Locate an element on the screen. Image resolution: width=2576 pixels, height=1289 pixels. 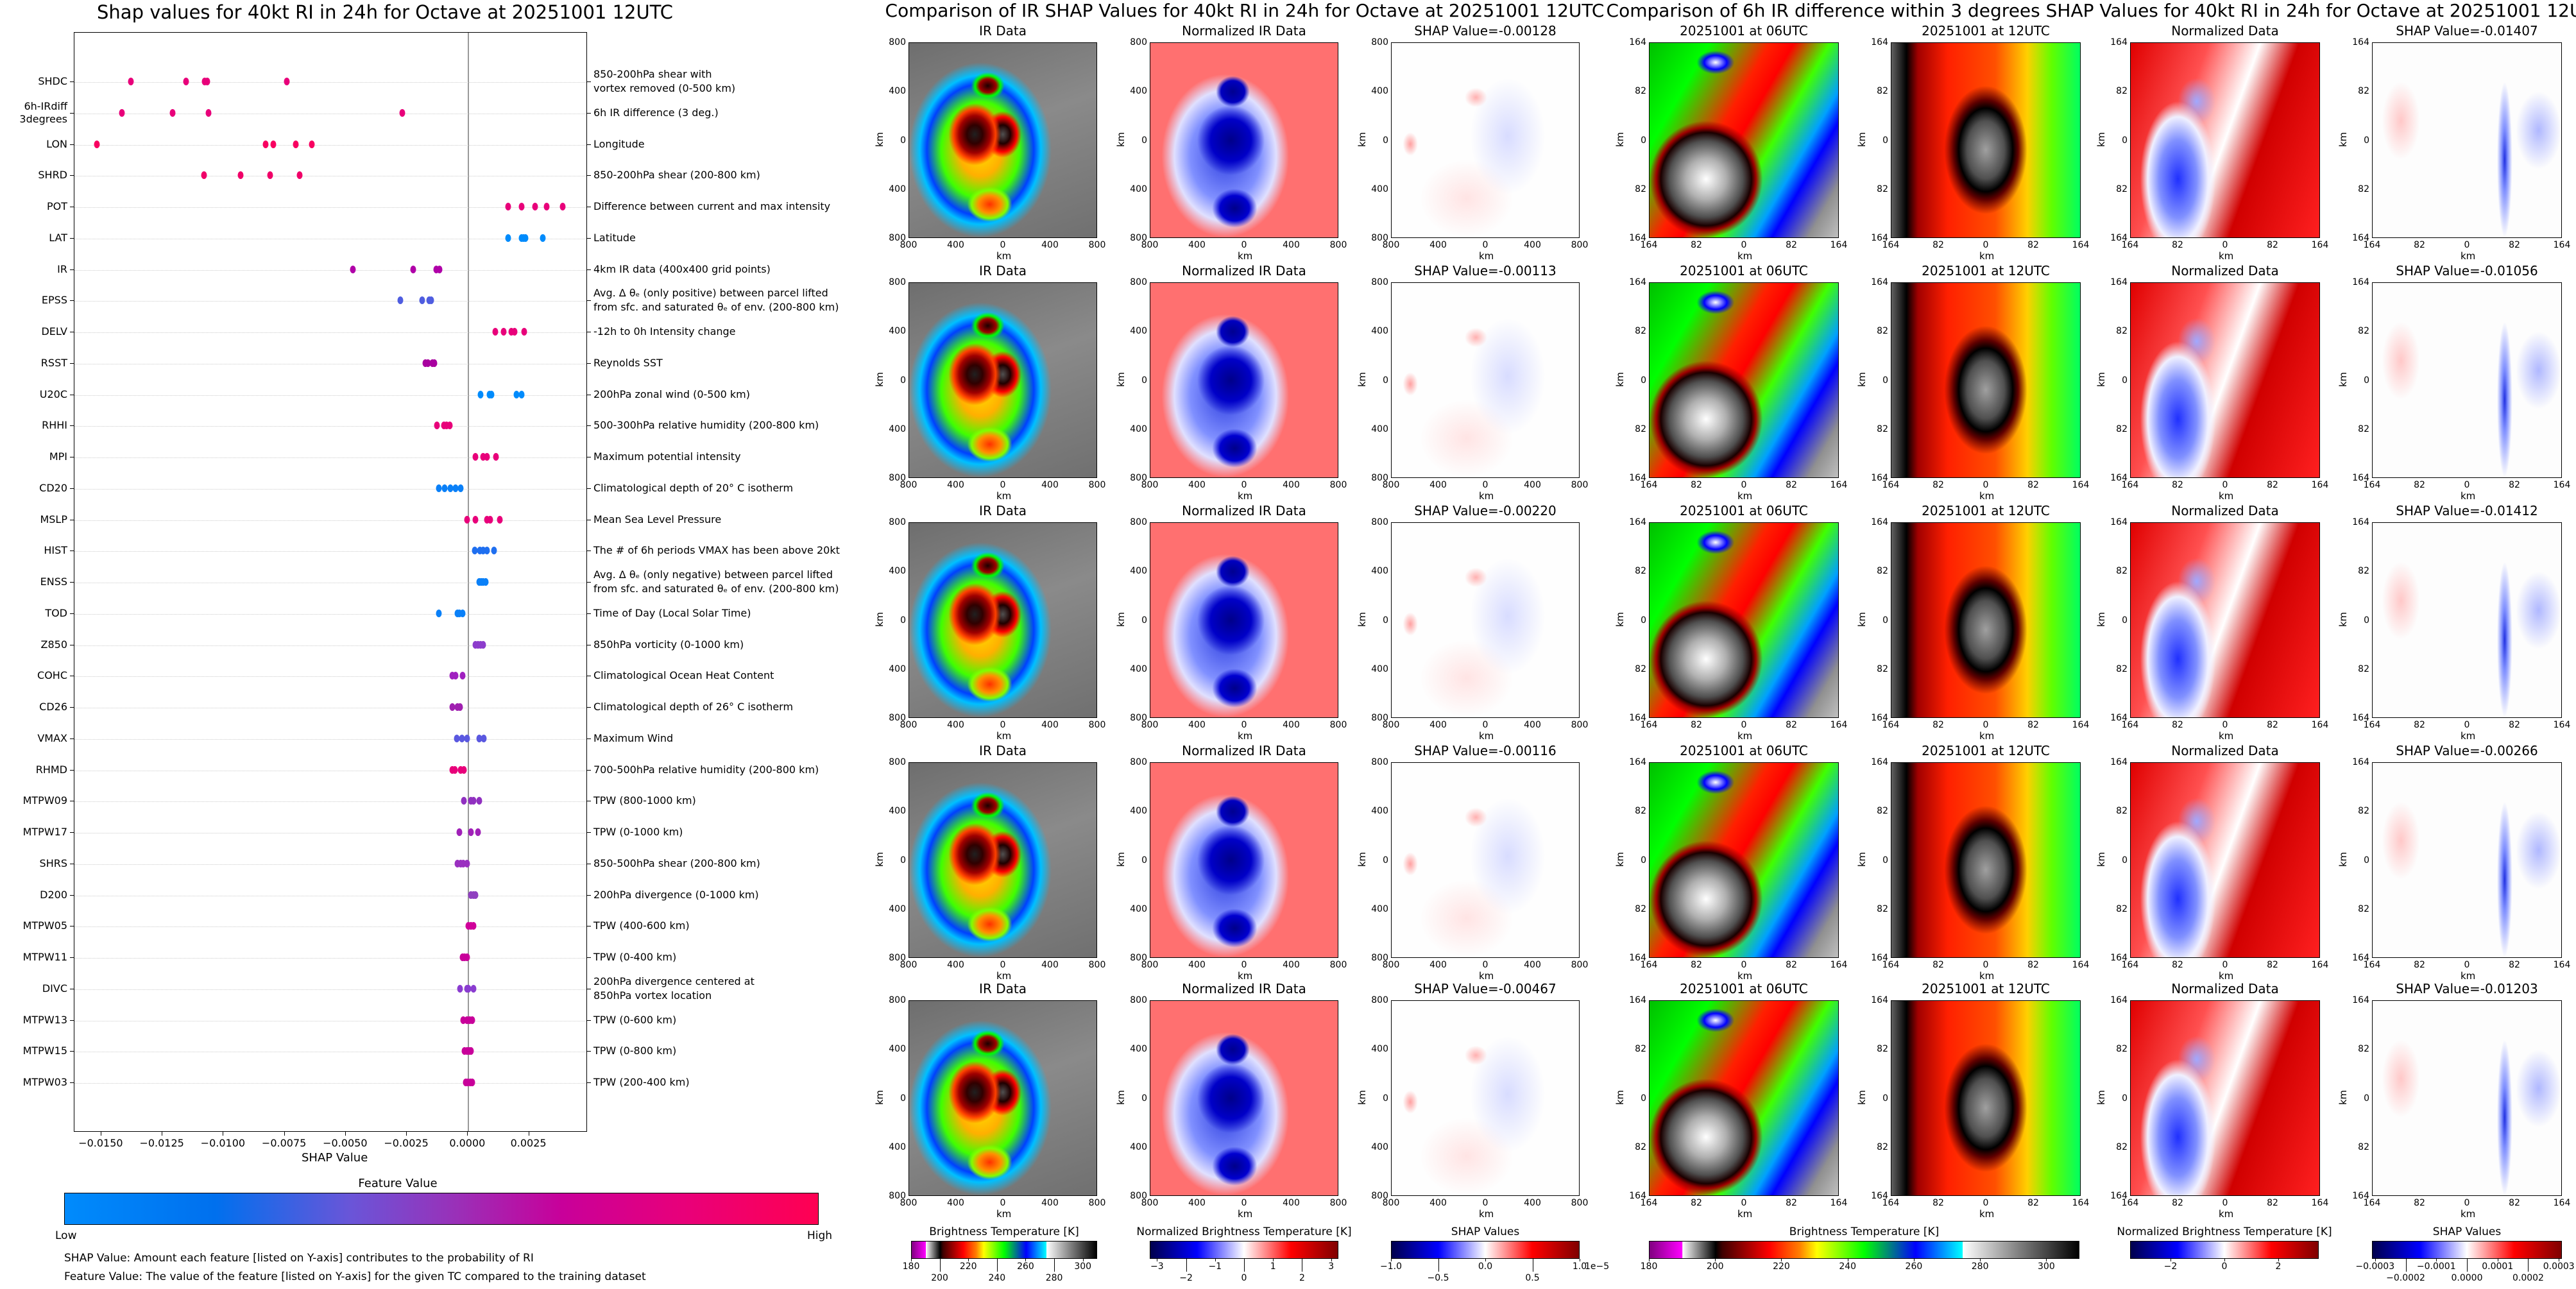
feature-label: MTPW05 is located at coordinates (44, 926).